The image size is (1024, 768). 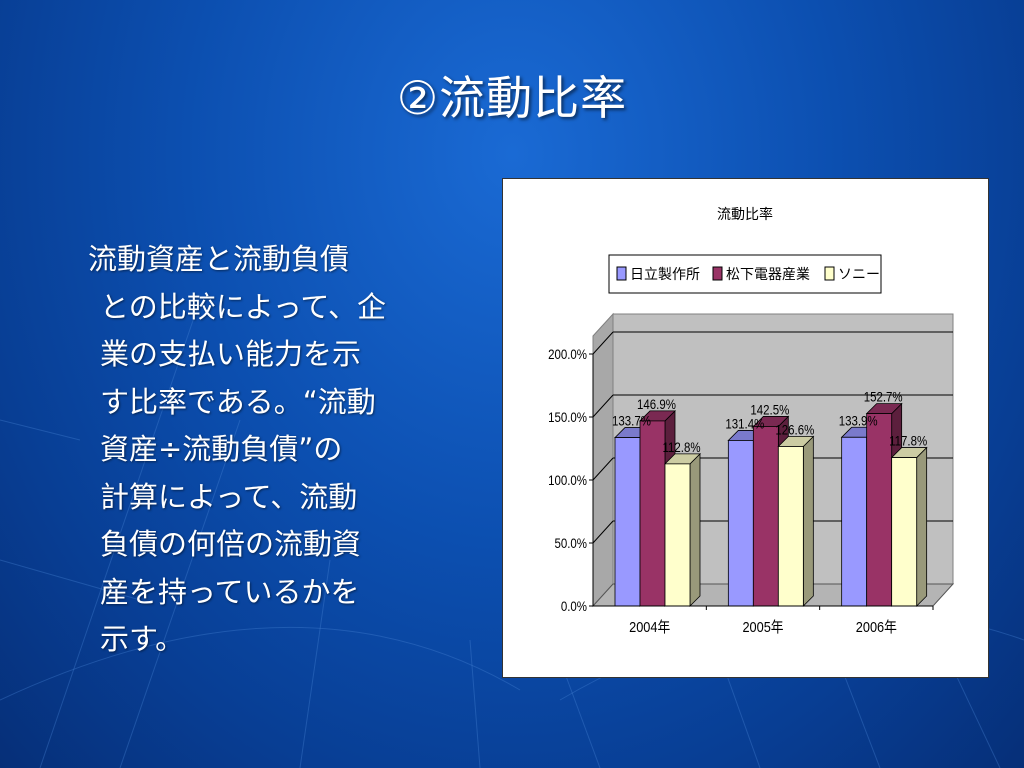 What do you see at coordinates (794, 429) in the screenshot?
I see `data-label: 126.6%` at bounding box center [794, 429].